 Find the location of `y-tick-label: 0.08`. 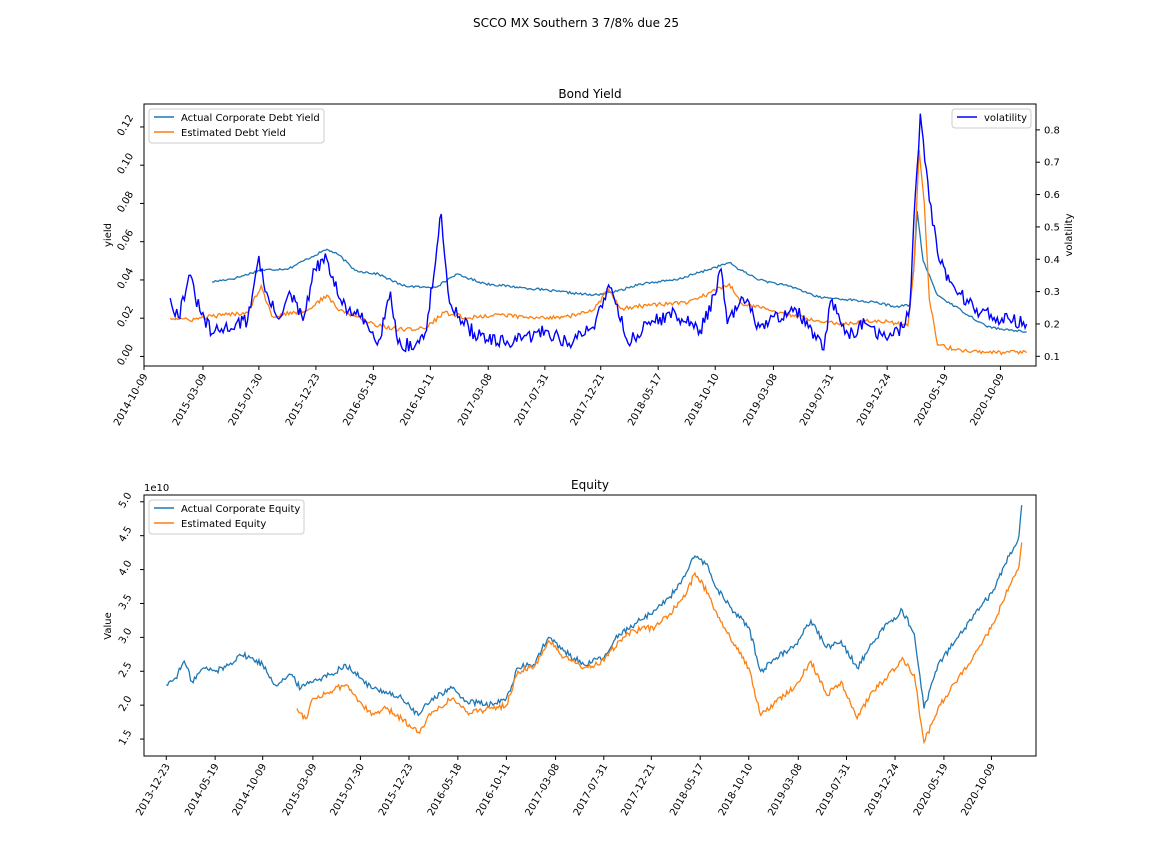

y-tick-label: 0.08 is located at coordinates (126, 202).